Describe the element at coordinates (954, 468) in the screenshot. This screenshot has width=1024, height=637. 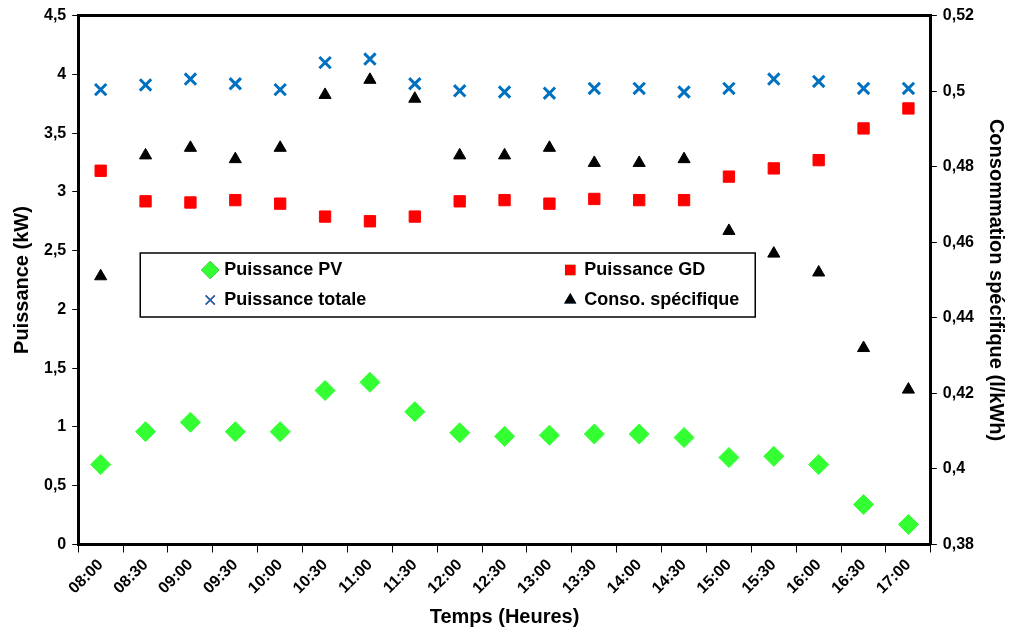
I see `y2-tick-label: 0,4` at that location.